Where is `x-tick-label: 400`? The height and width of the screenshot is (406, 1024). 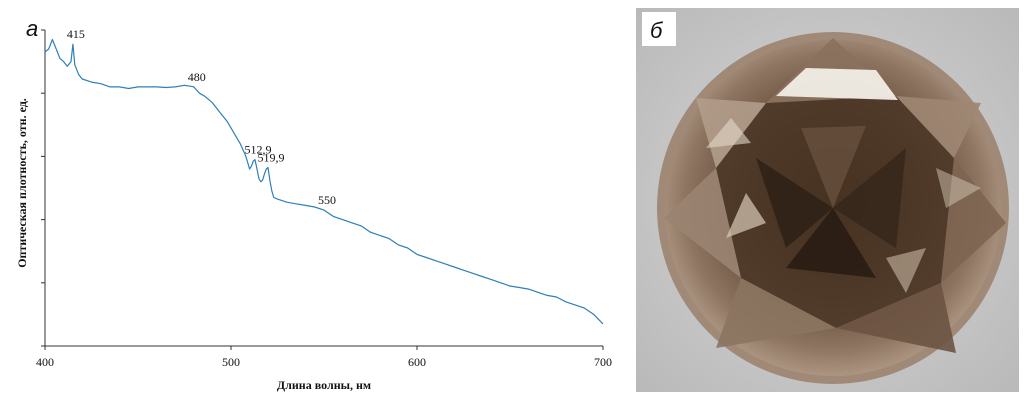
x-tick-label: 400 is located at coordinates (45, 362).